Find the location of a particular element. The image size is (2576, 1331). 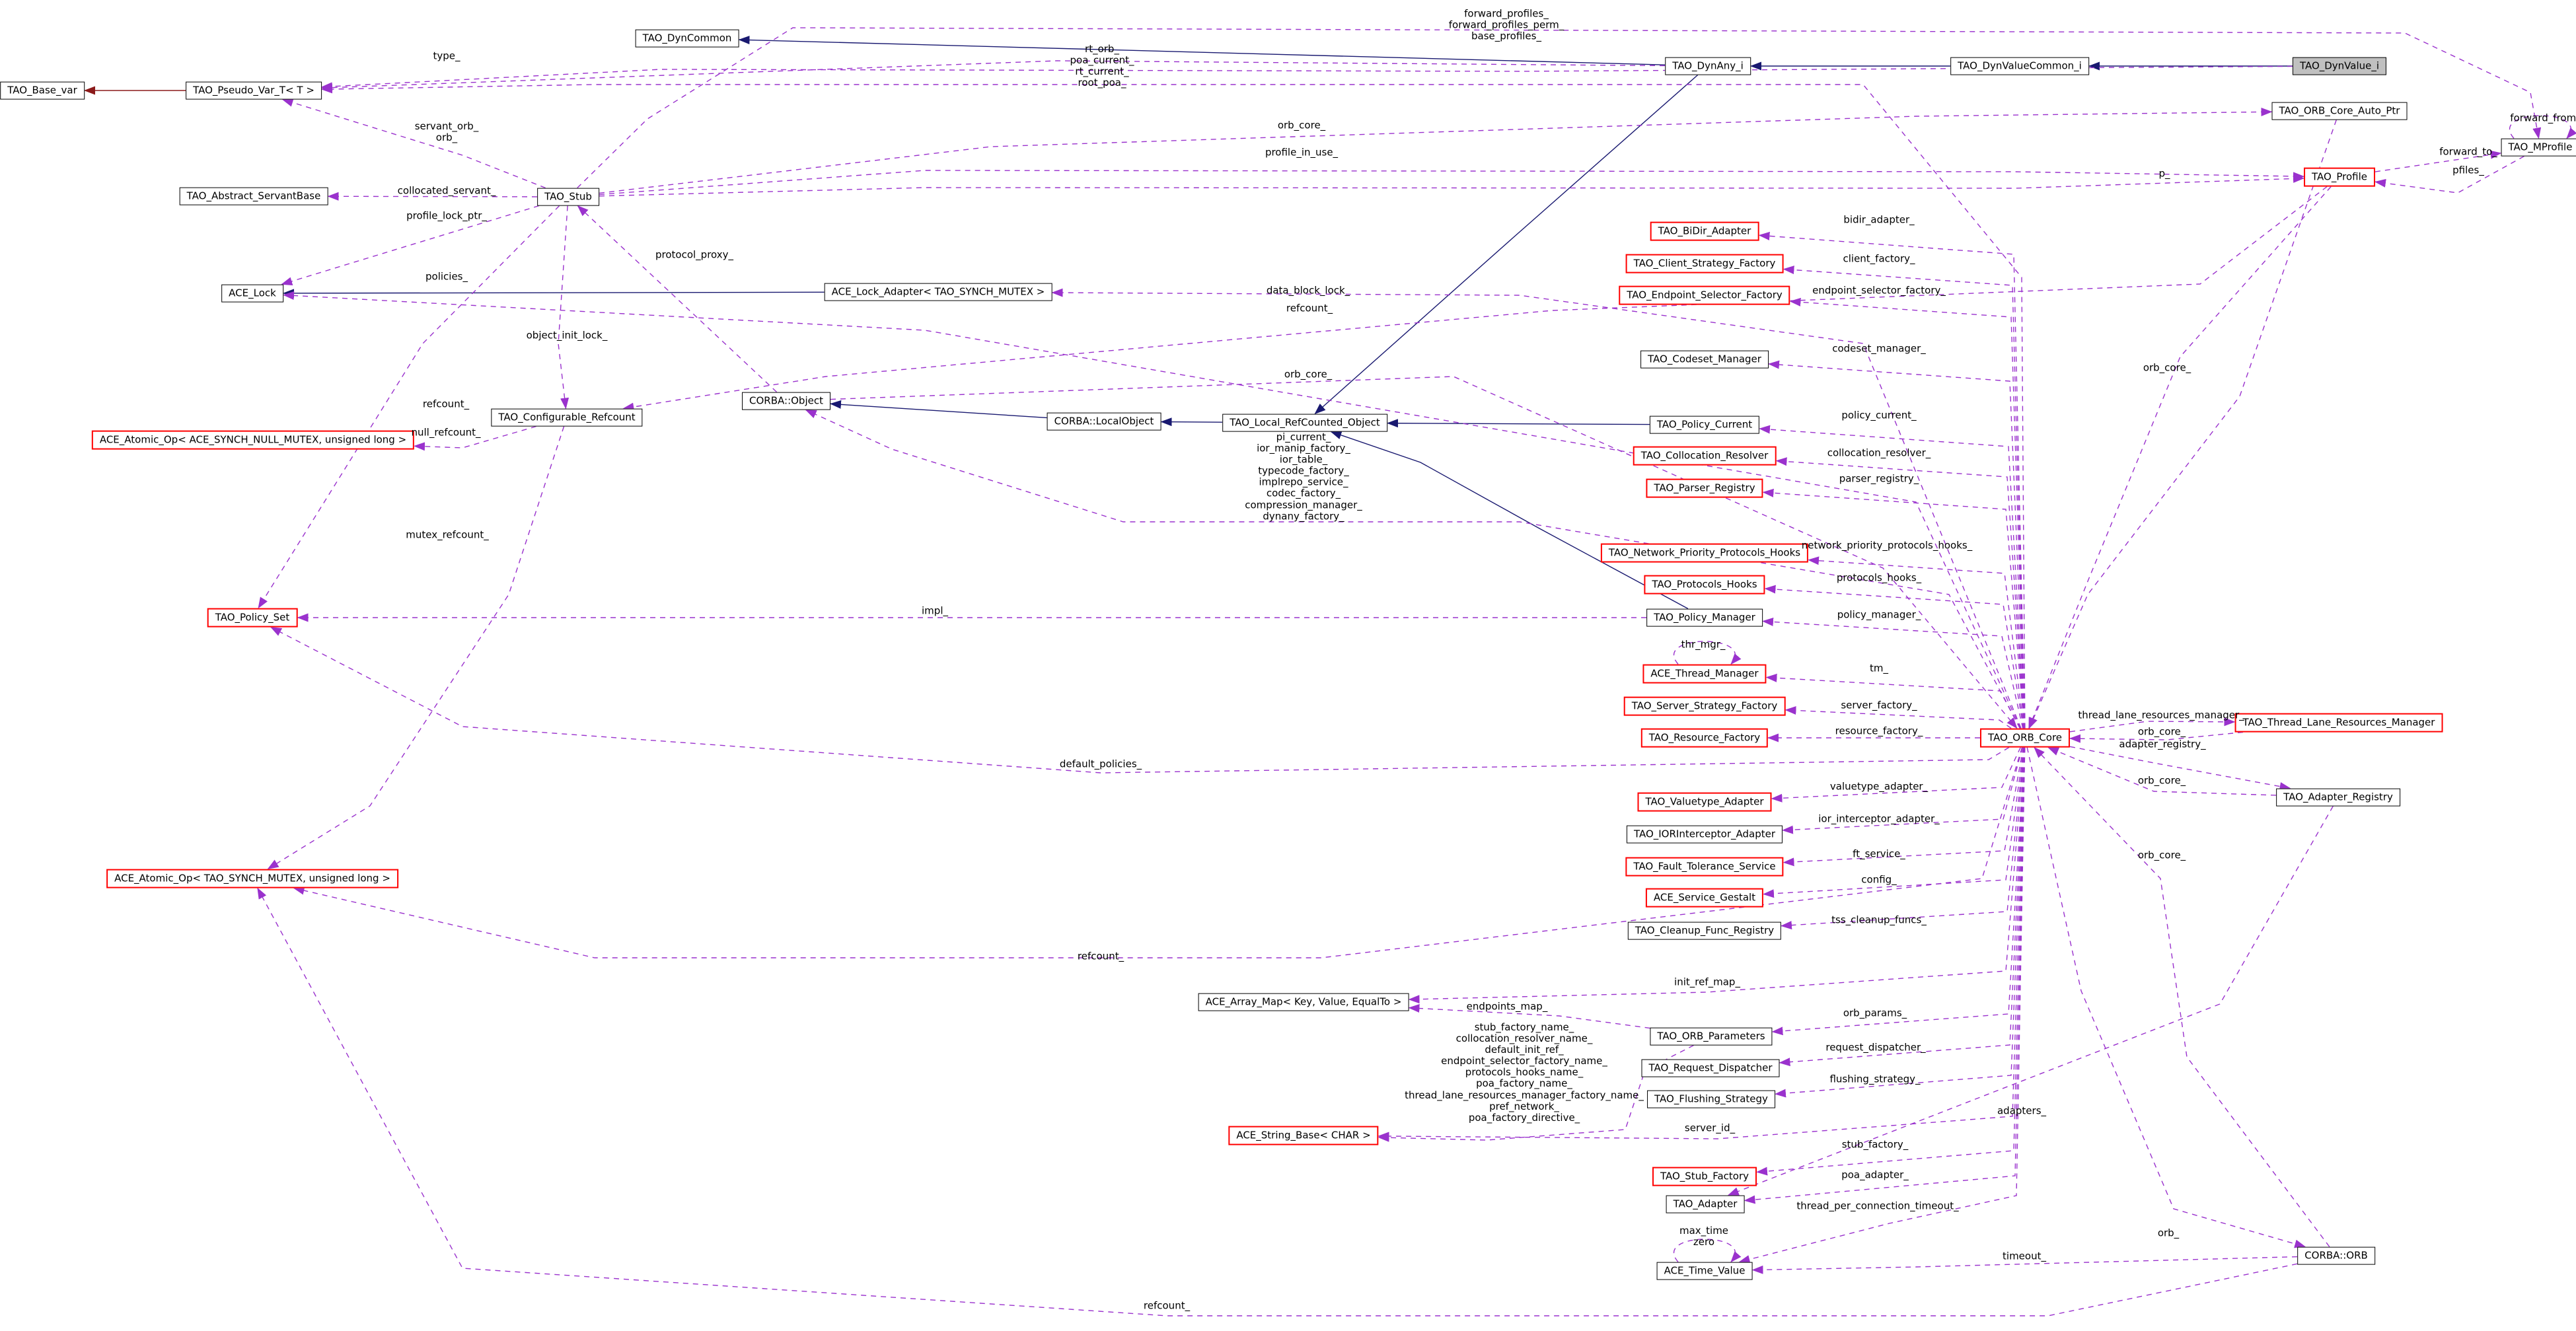

edge-tao_orb_core-to-tao_flushing_strategy is located at coordinates (1900, 922).